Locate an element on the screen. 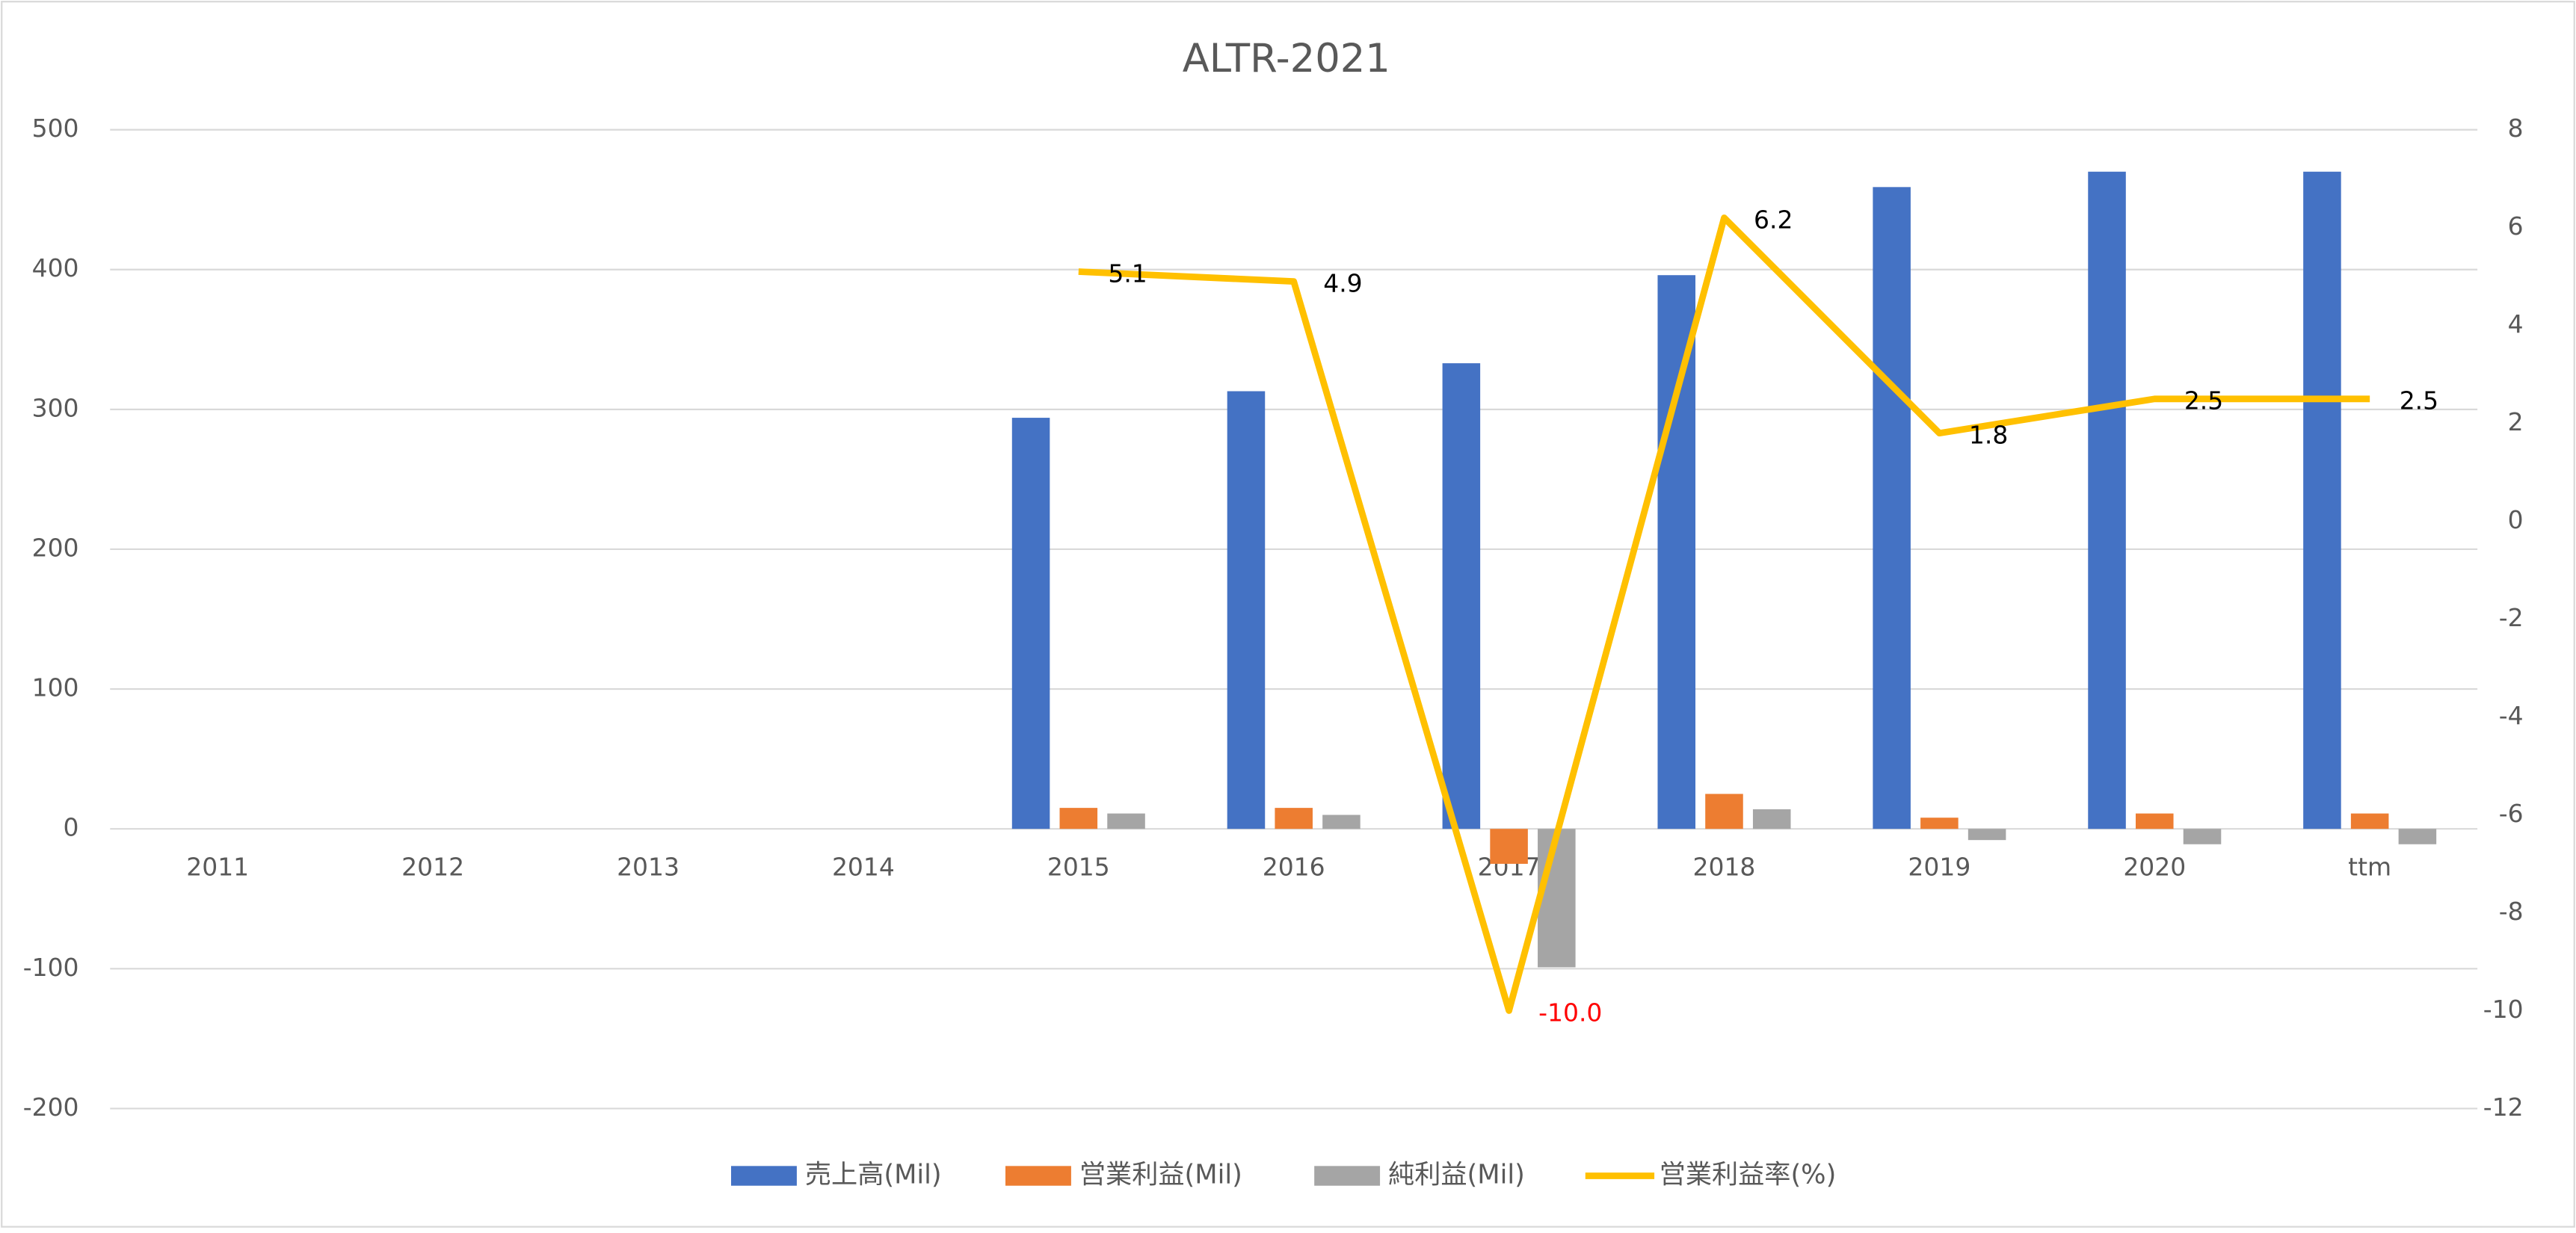  data-label: -10.0 is located at coordinates (1570, 1012).